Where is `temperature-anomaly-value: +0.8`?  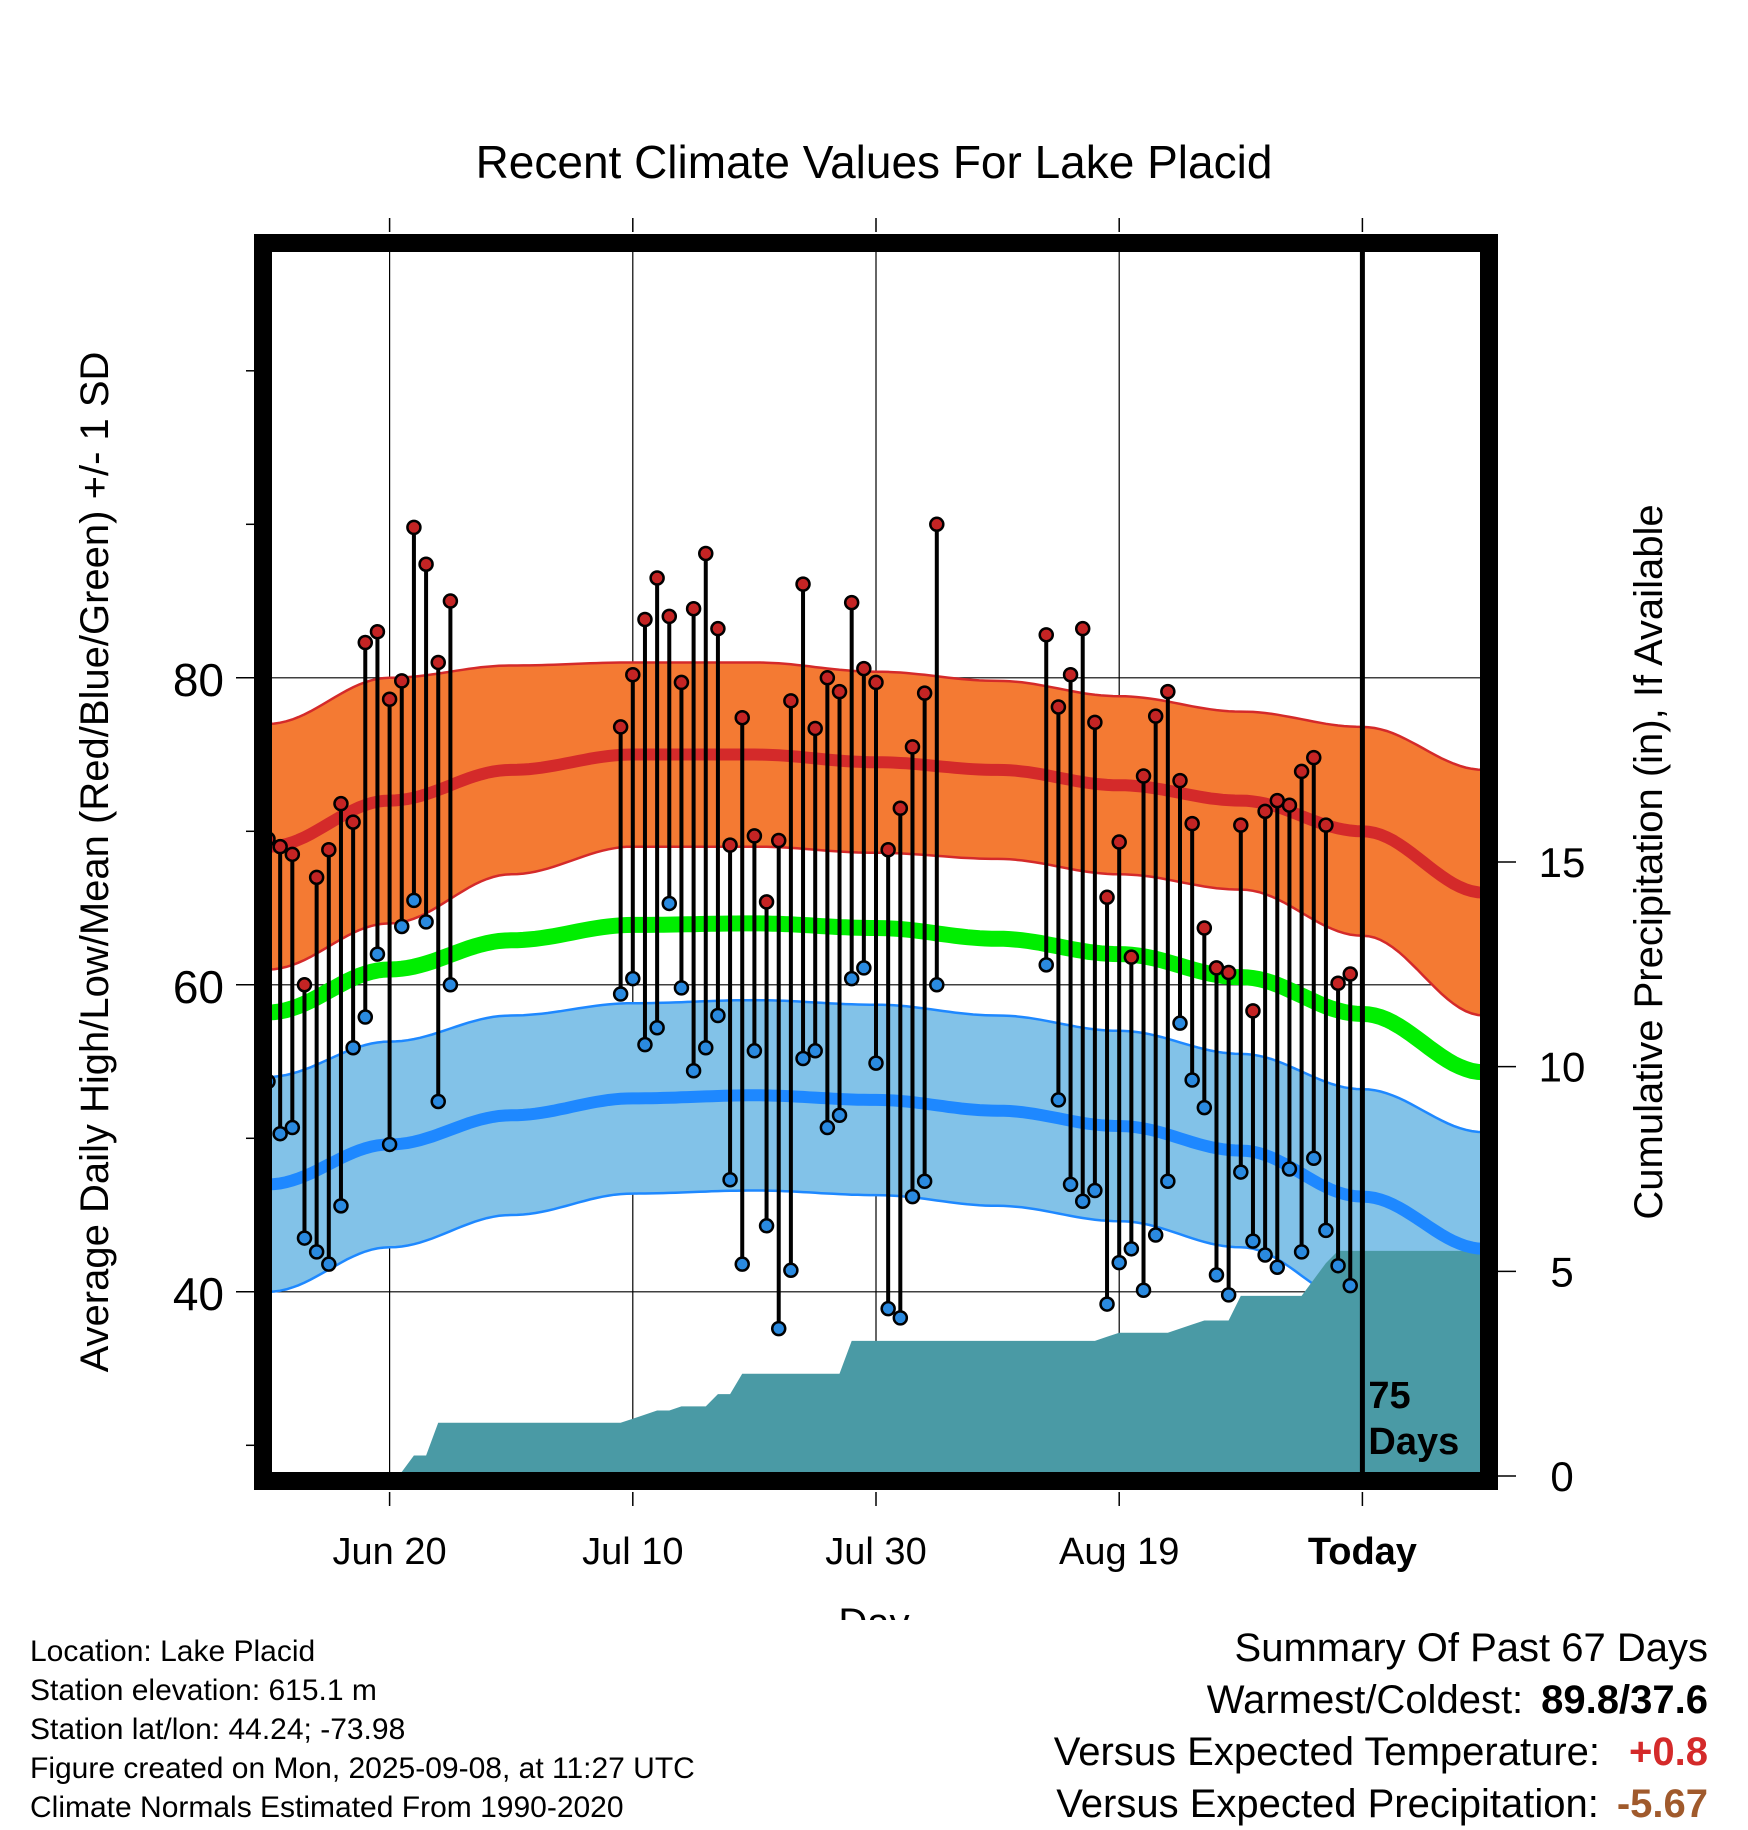
temperature-anomaly-value: +0.8 is located at coordinates (1668, 1752).